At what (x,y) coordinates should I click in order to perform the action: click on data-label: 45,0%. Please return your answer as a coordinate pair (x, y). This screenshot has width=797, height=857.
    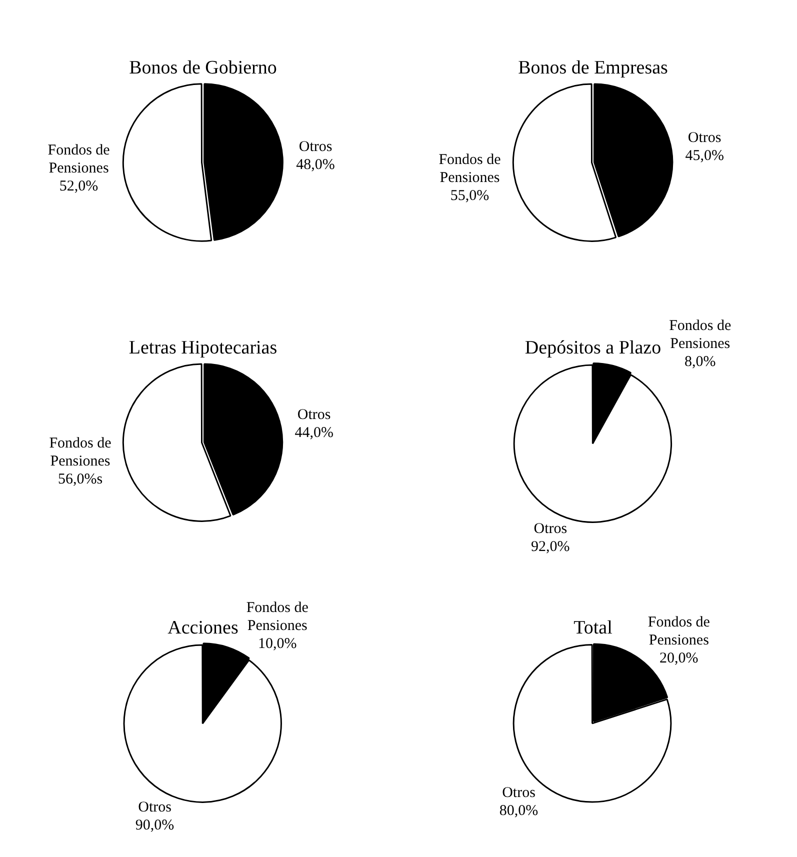
    Looking at the image, I should click on (704, 156).